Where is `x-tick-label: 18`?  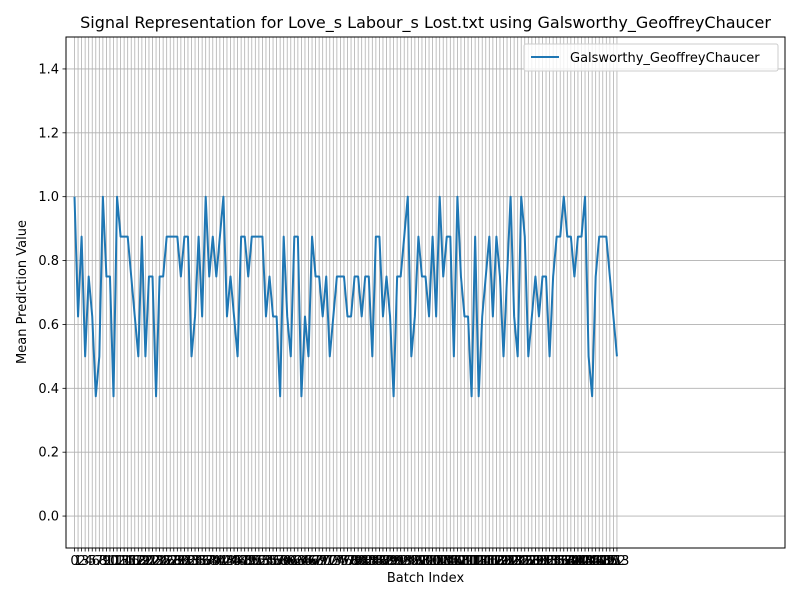
x-tick-label: 18 is located at coordinates (138, 561).